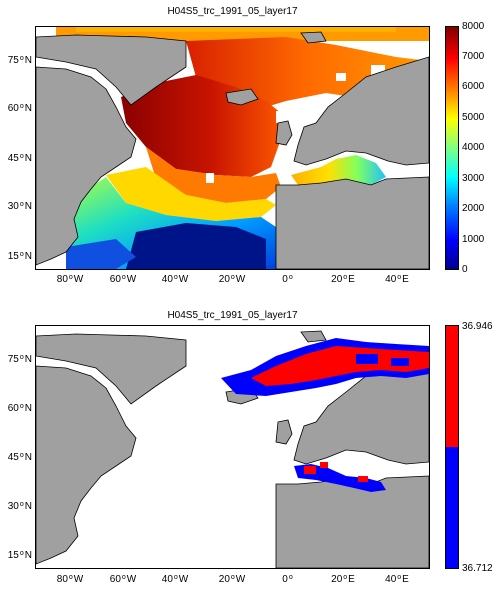 This screenshot has width=500, height=600. Describe the element at coordinates (175, 279) in the screenshot. I see `top-lon-tick: 40oW` at that location.